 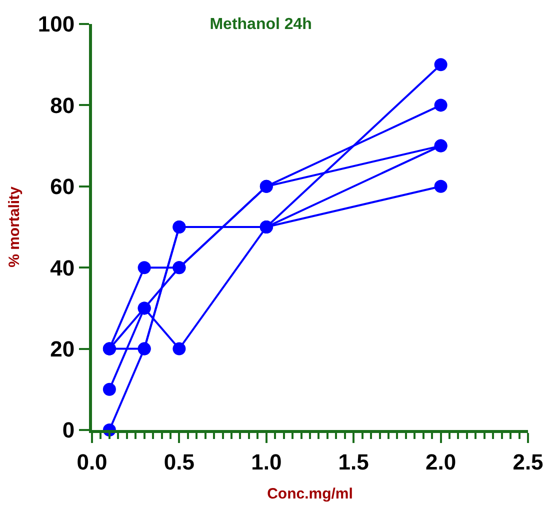 What do you see at coordinates (528, 461) in the screenshot?
I see `x-tick-label: 2.5` at bounding box center [528, 461].